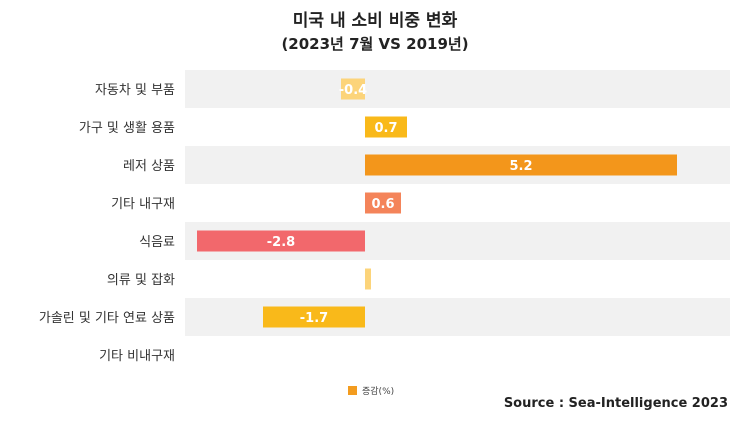 Image resolution: width=750 pixels, height=422 pixels. I want to click on data-label: 0.6, so click(382, 204).